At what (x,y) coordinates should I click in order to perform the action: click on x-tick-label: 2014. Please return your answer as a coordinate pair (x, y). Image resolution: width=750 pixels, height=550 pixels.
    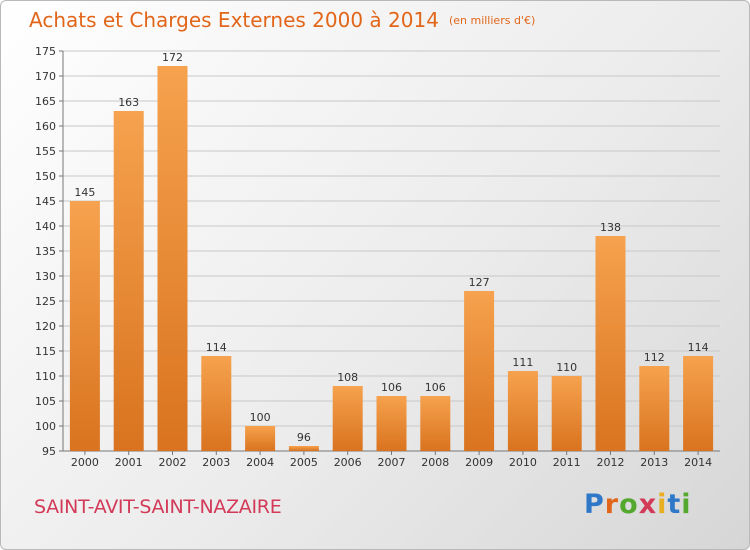
    Looking at the image, I should click on (698, 462).